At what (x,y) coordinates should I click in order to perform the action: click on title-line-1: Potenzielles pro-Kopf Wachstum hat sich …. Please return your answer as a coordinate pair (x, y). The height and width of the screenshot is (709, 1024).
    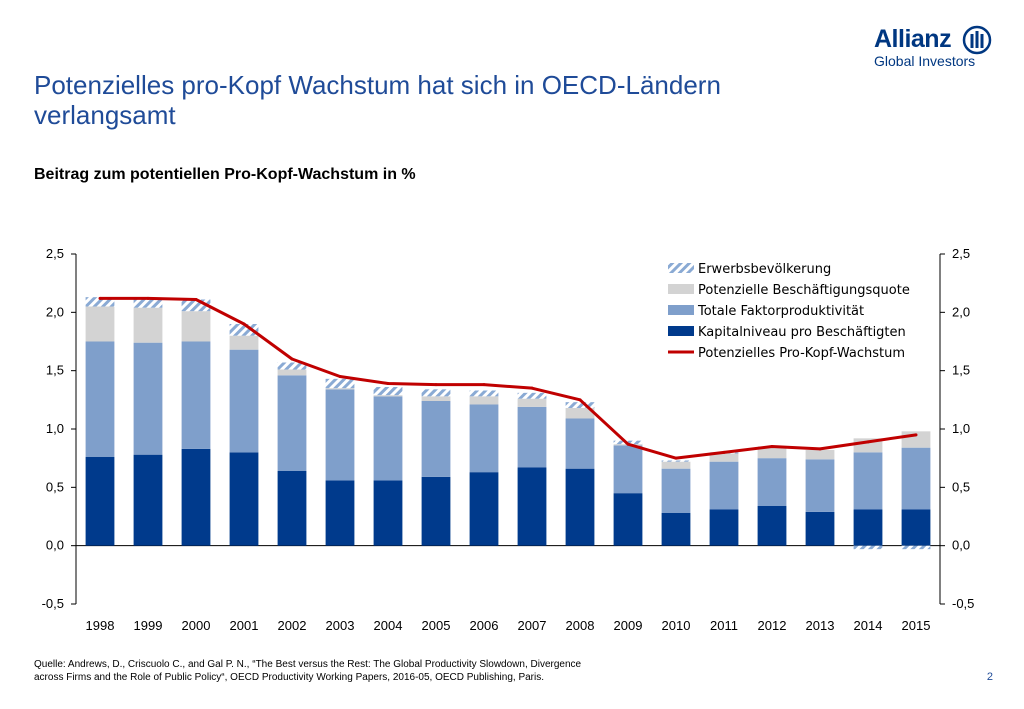
    Looking at the image, I should click on (377, 85).